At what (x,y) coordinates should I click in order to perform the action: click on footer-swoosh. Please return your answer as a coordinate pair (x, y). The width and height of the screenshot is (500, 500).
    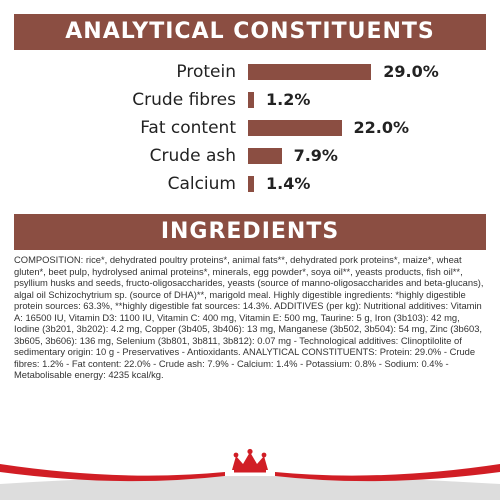
    Looking at the image, I should click on (250, 482).